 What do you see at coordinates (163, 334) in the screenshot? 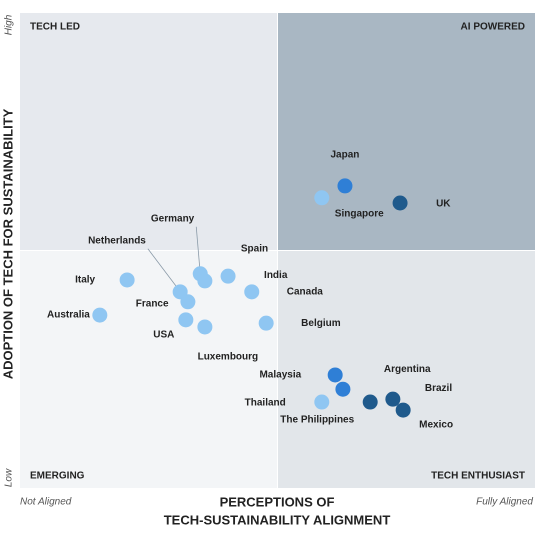
I see `point-label: USA` at bounding box center [163, 334].